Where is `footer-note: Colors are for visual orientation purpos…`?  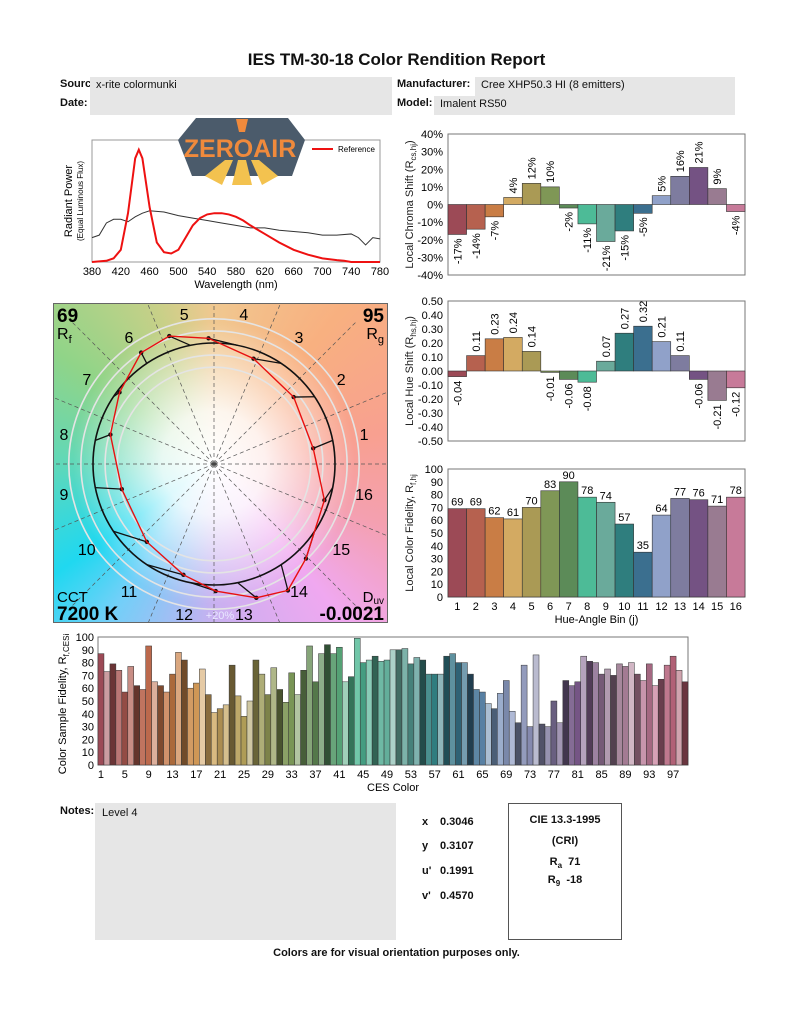 footer-note: Colors are for visual orientation purpos… is located at coordinates (396, 953).